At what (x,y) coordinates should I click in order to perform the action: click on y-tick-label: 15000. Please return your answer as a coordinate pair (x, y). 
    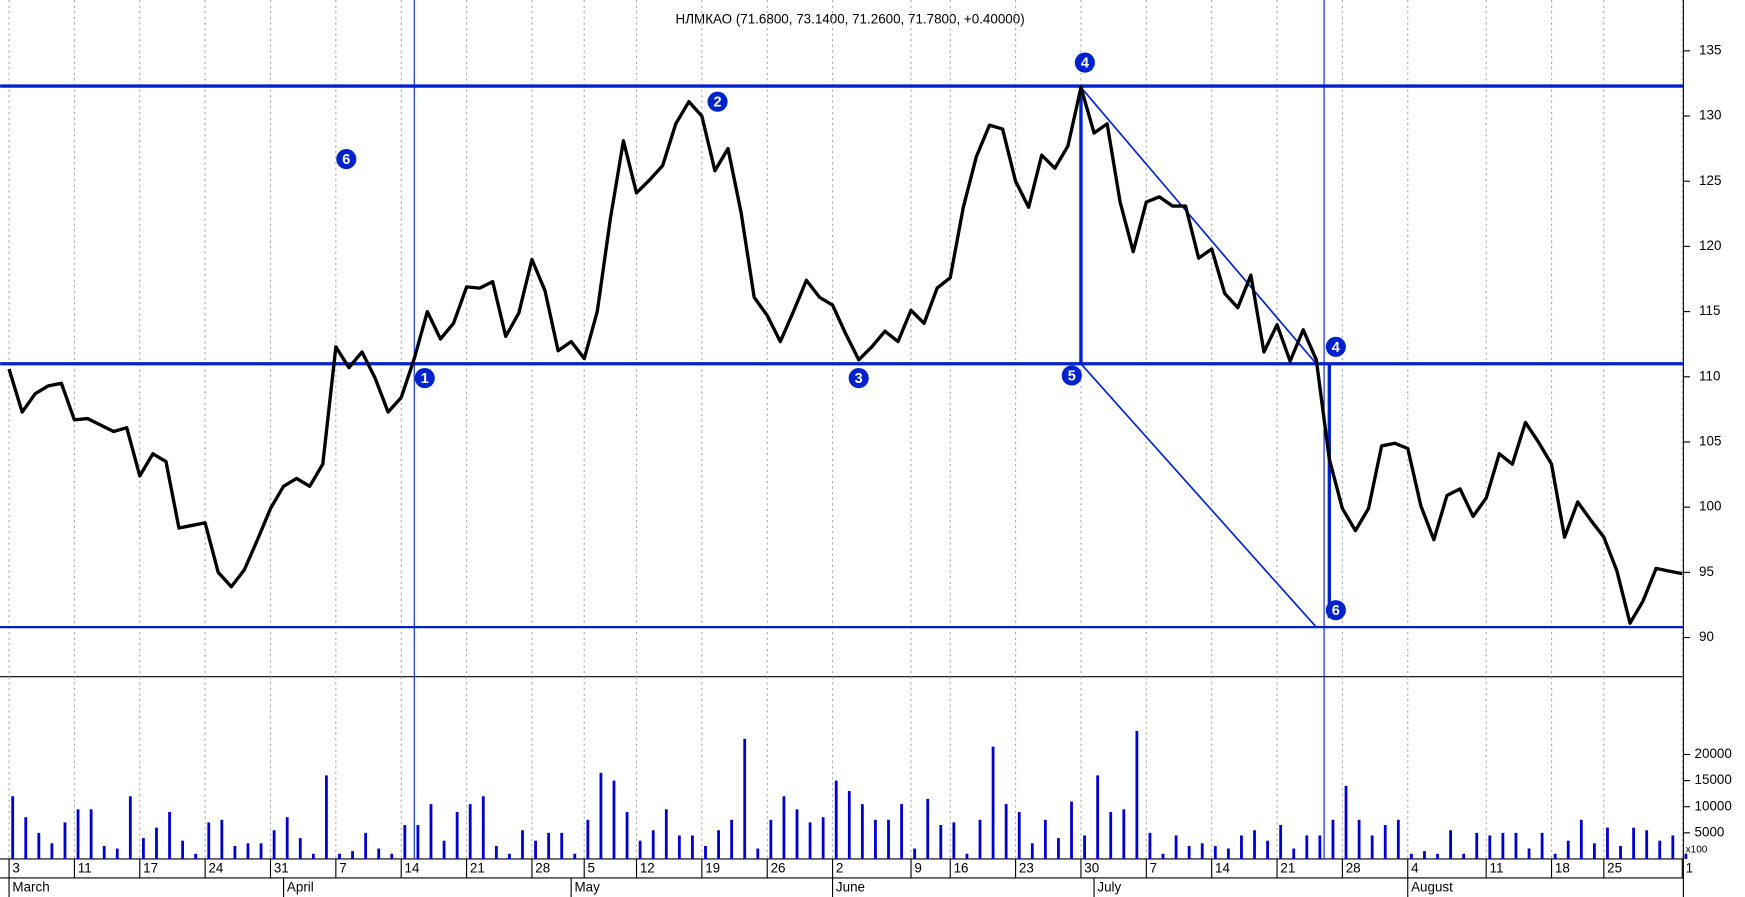
    Looking at the image, I should click on (1713, 779).